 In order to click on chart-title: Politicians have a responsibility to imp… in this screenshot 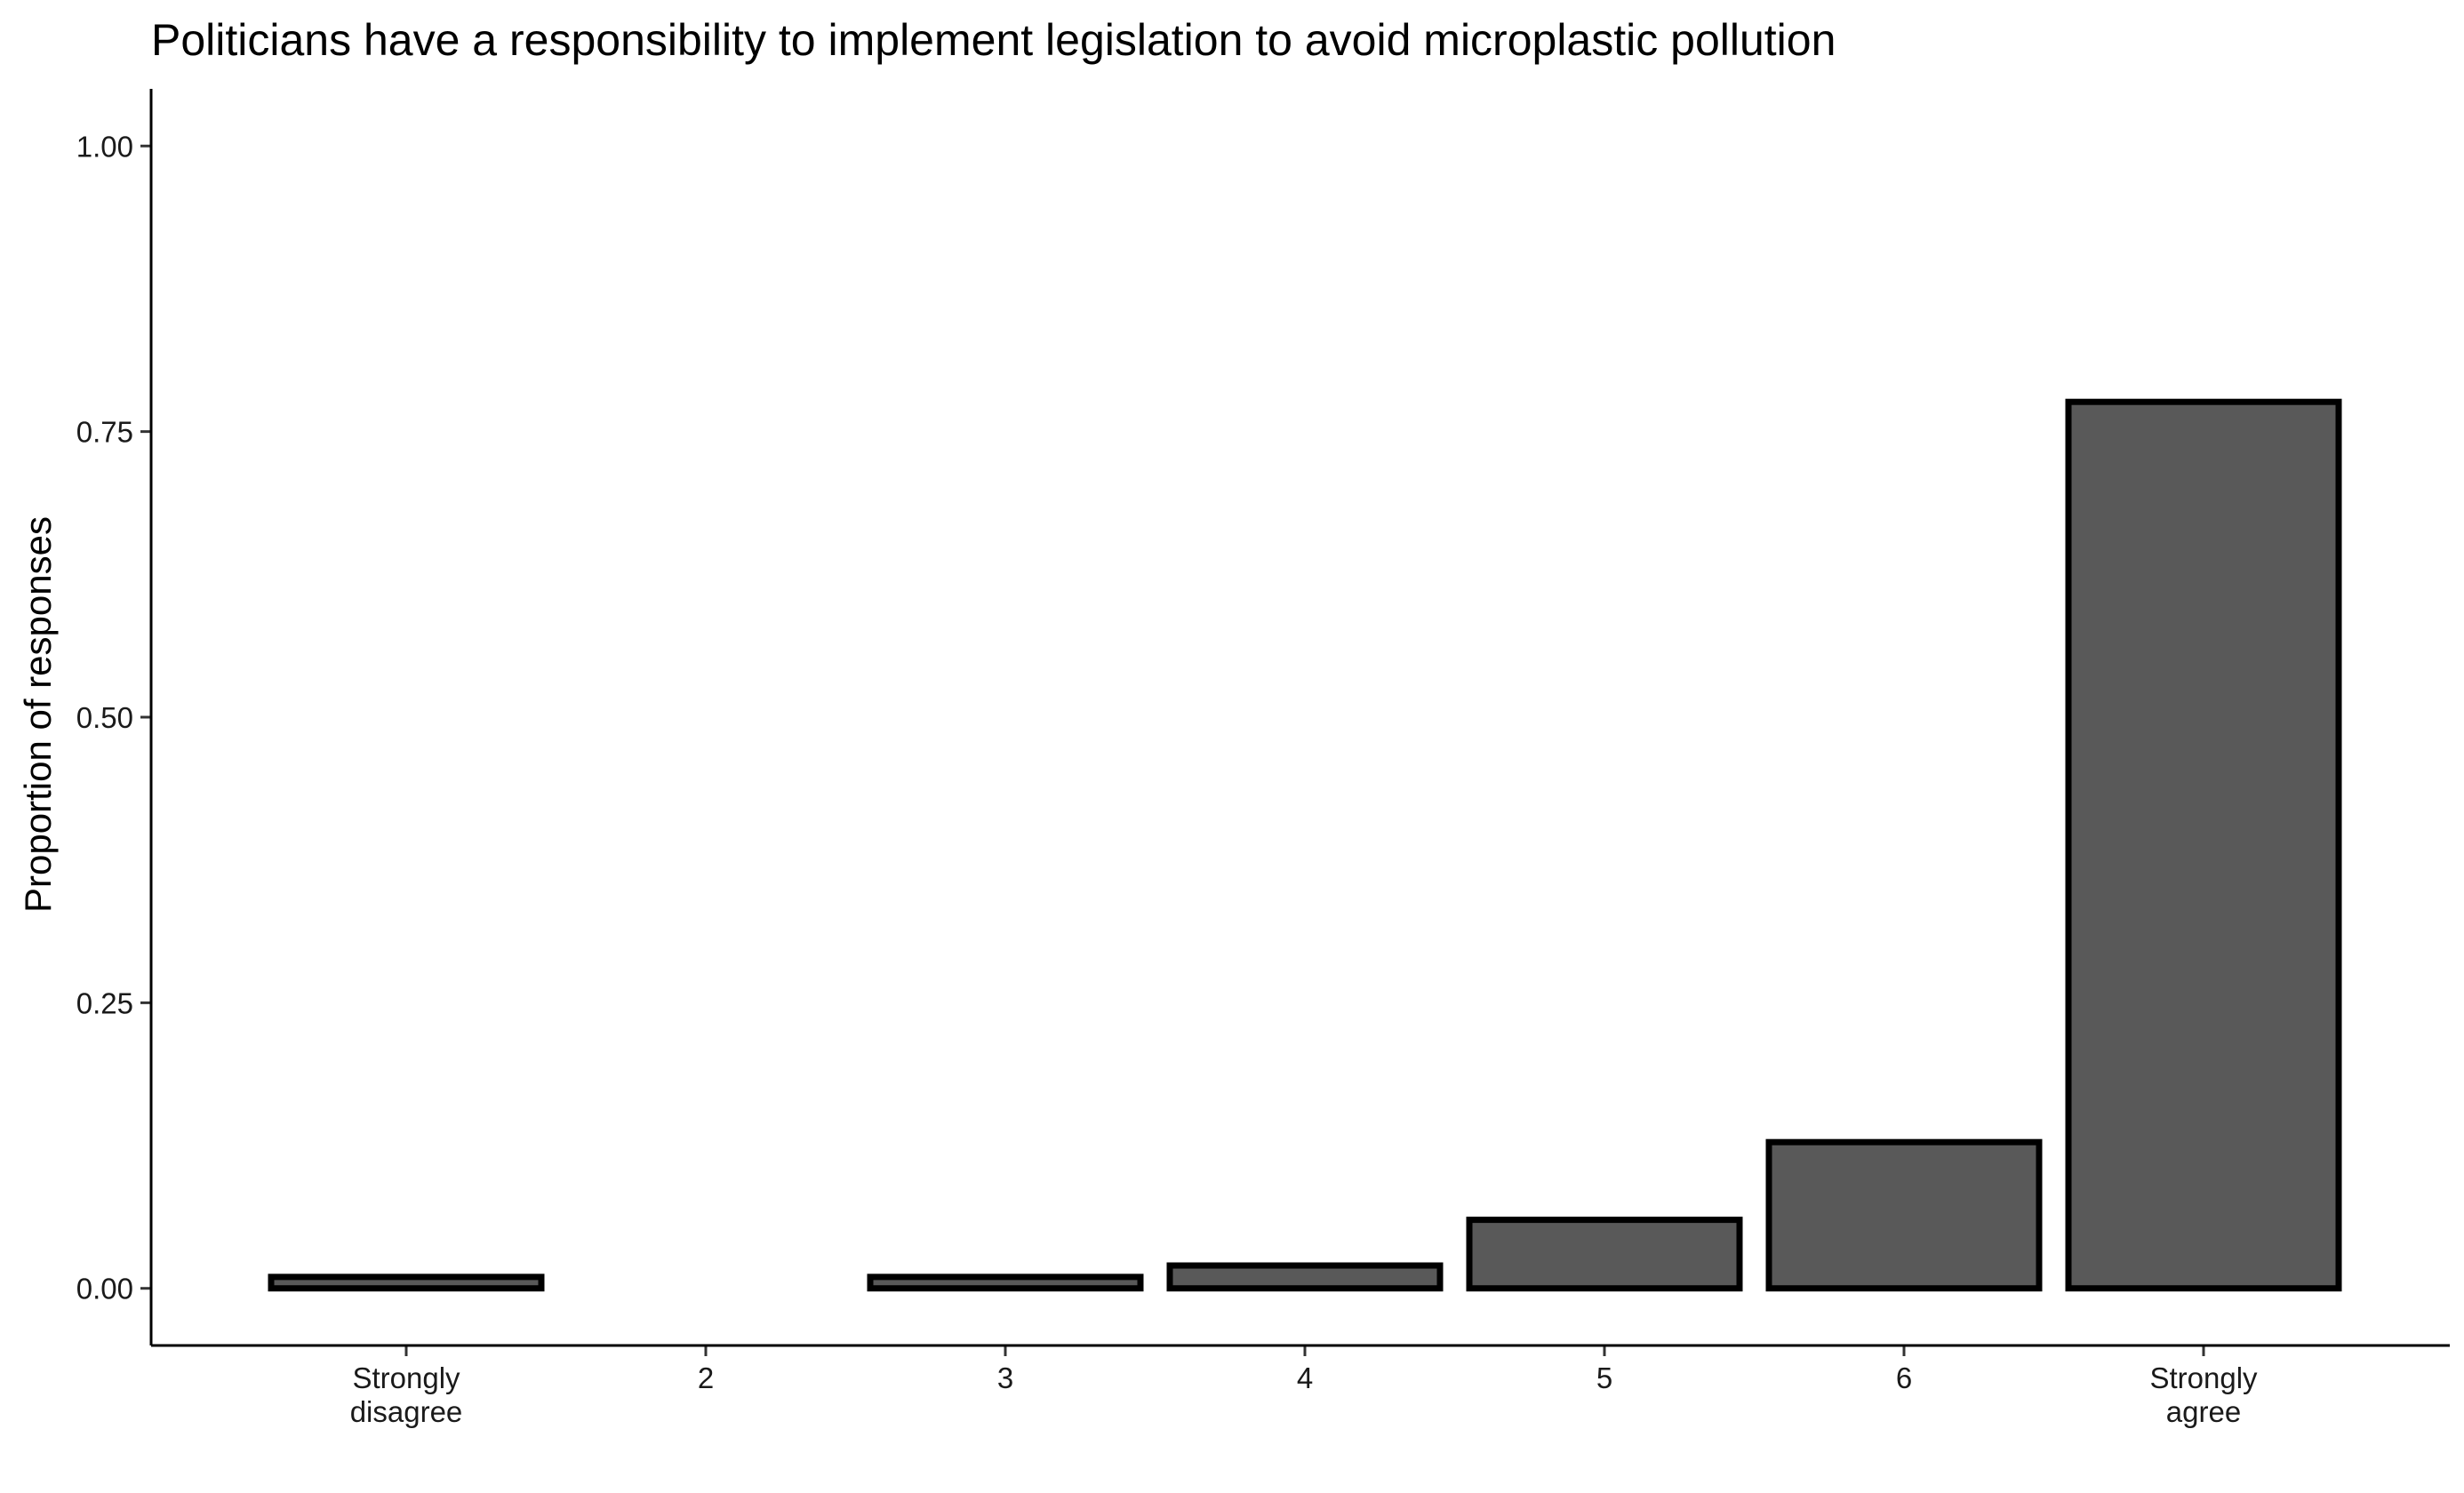, I will do `click(993, 40)`.